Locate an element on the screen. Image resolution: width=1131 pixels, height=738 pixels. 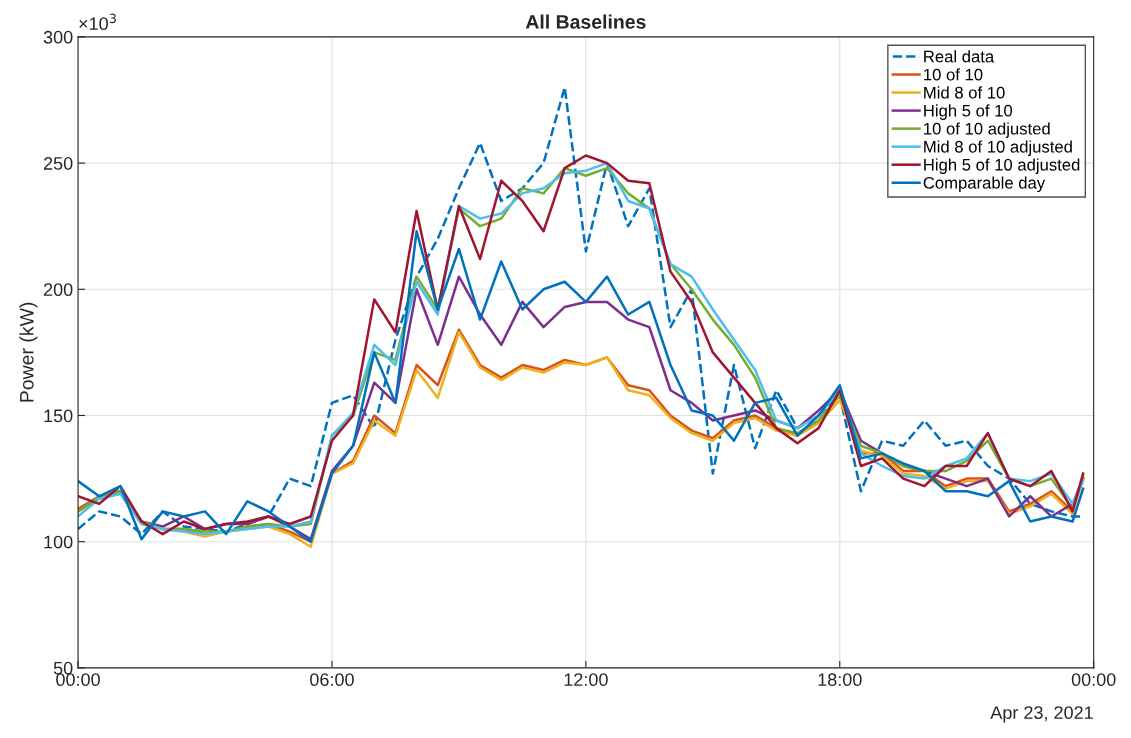
y-tick-label: 100 is located at coordinates (58, 542).